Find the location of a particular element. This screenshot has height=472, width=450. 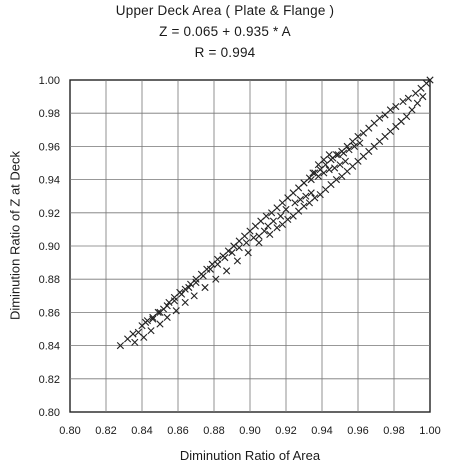

y-tick-label: 0.84 is located at coordinates (49, 347).